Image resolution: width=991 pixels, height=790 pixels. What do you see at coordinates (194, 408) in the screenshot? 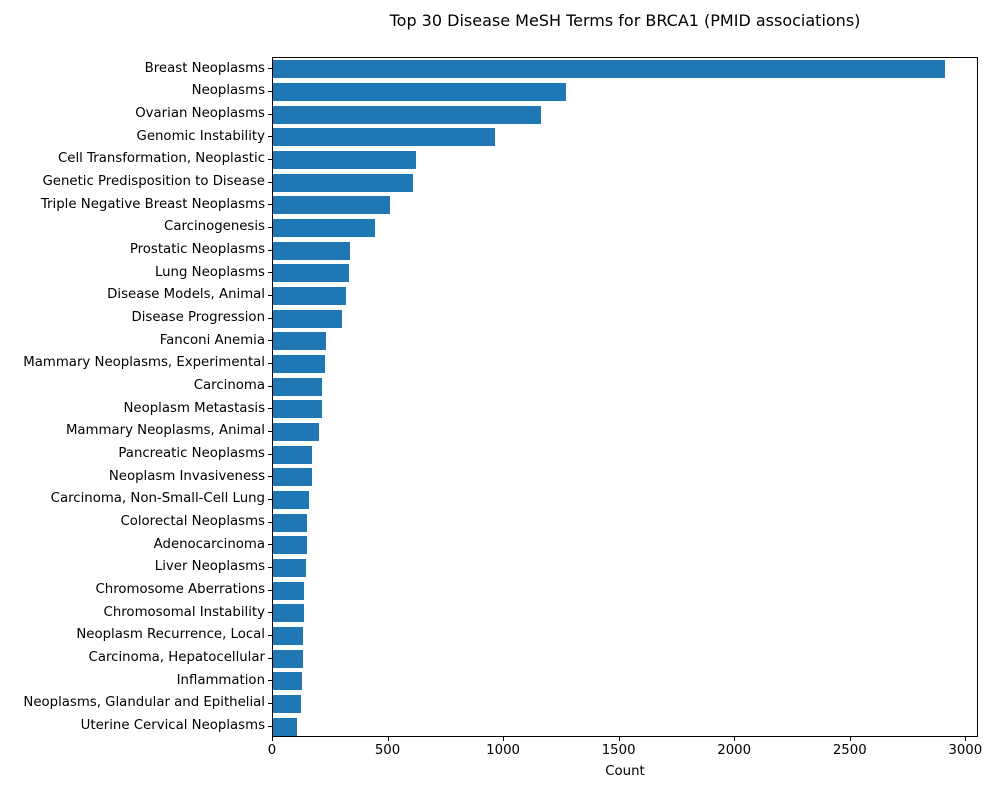
I see `y-tick-label: Neoplasm Metastasis` at bounding box center [194, 408].